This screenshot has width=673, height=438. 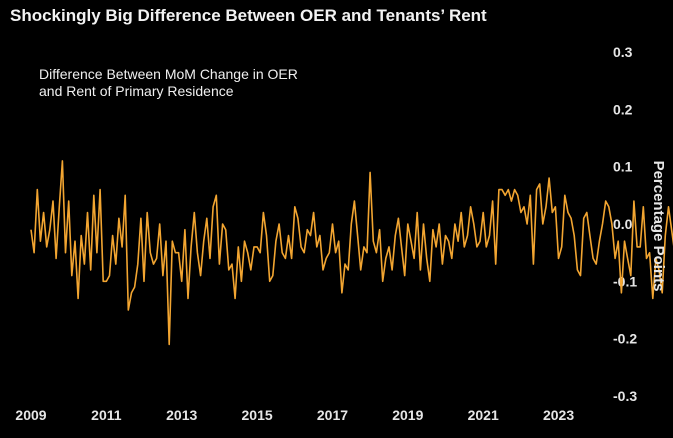 What do you see at coordinates (181, 415) in the screenshot?
I see `x-tick-label: 2013` at bounding box center [181, 415].